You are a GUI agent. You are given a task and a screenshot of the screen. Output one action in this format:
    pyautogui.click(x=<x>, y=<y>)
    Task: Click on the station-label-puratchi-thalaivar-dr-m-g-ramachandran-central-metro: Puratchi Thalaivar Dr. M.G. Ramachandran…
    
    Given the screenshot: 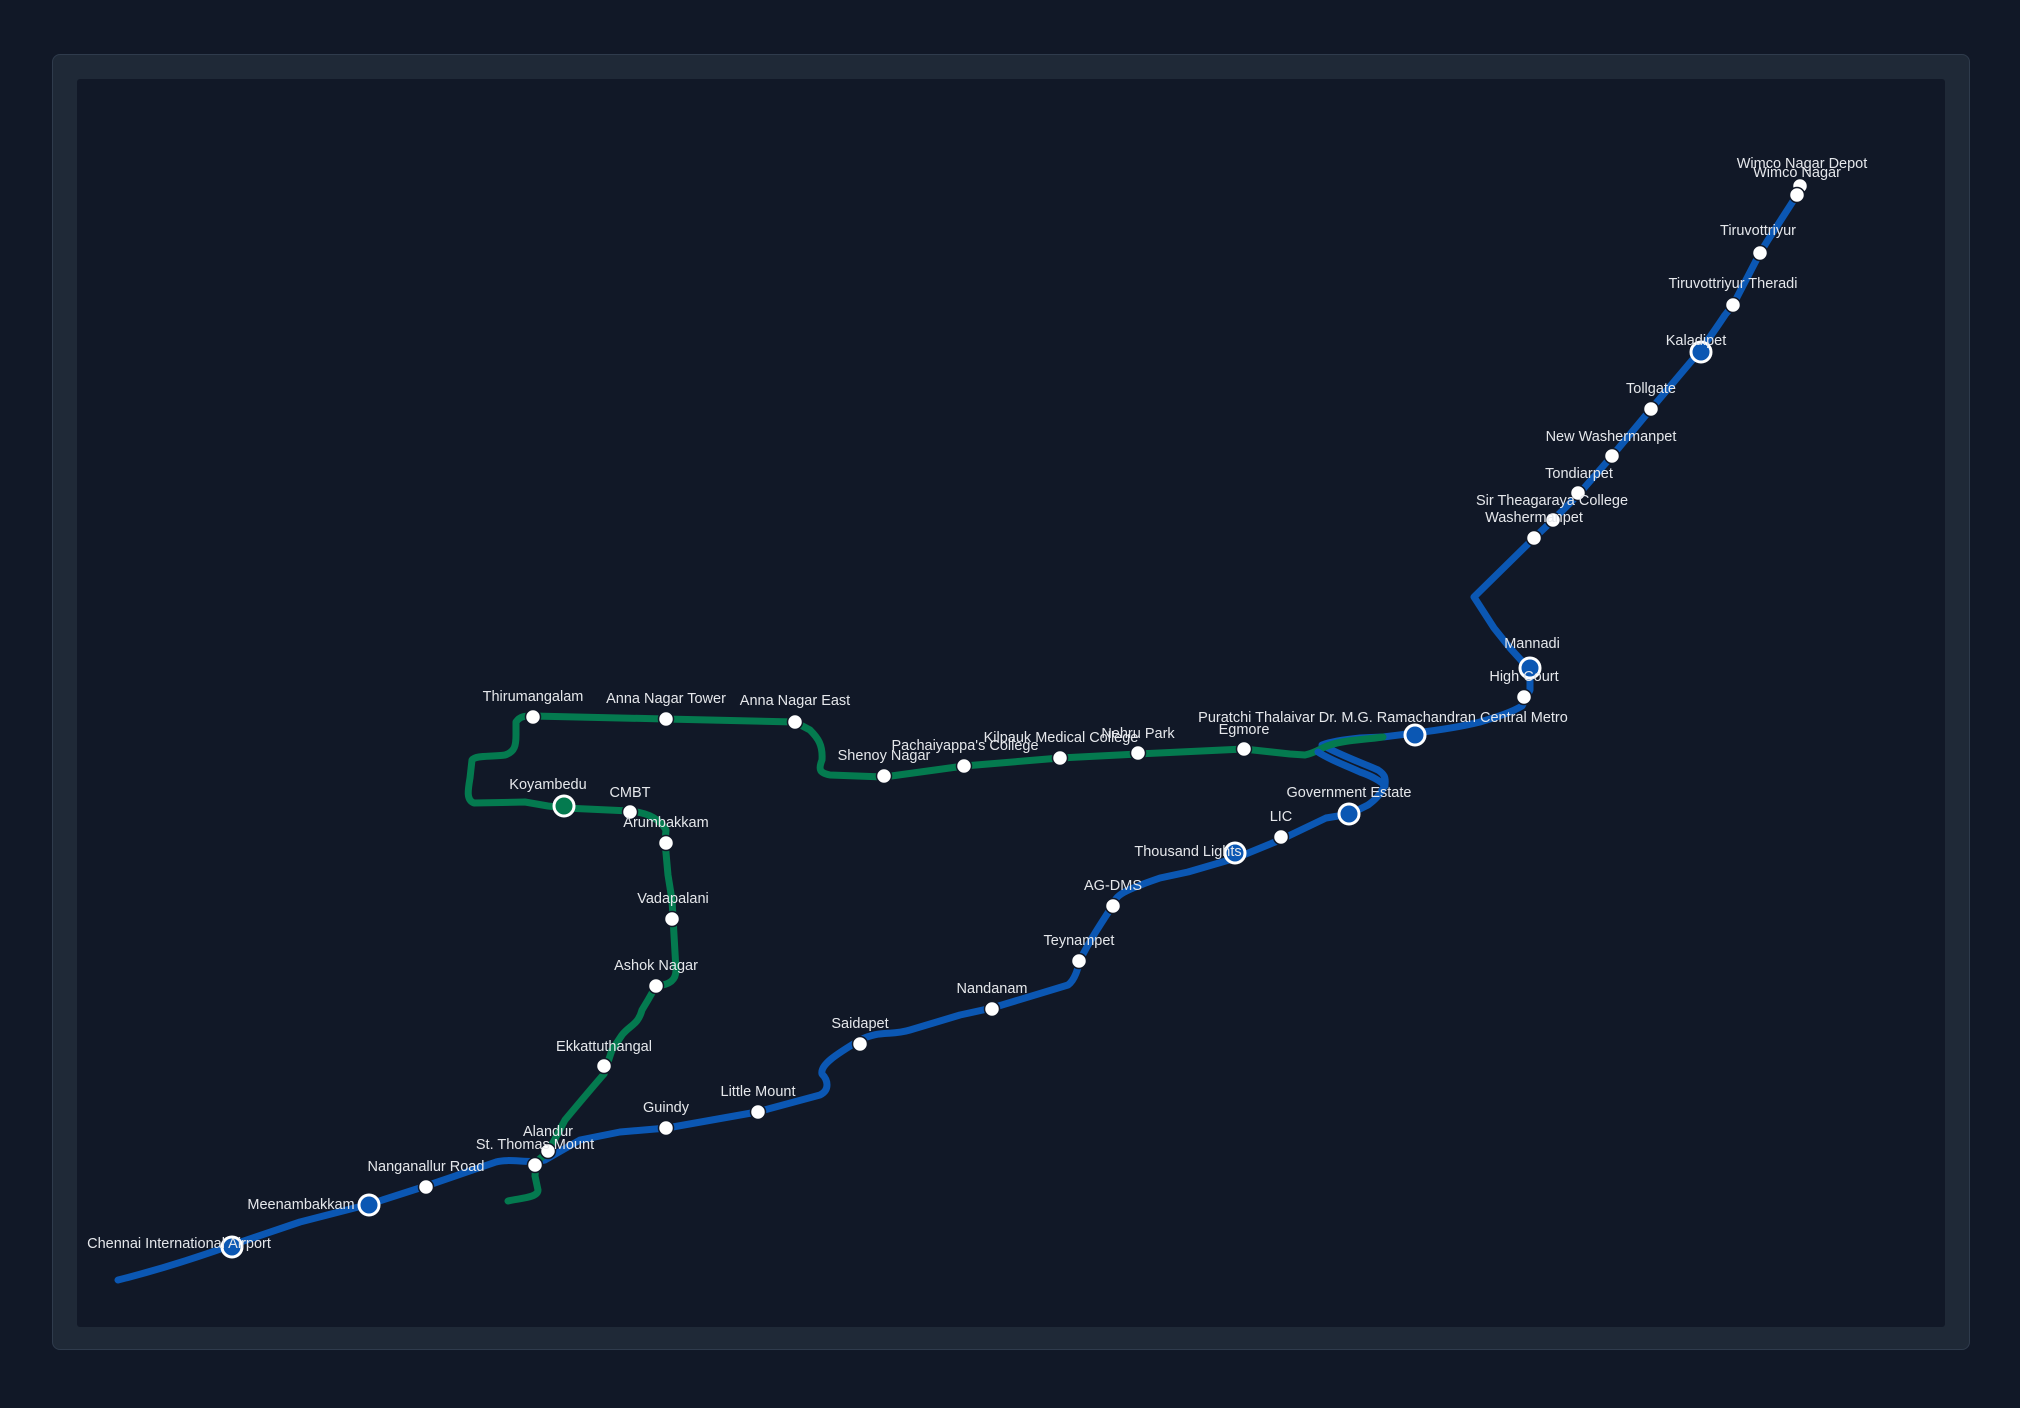 What is the action you would take?
    pyautogui.click(x=1383, y=718)
    